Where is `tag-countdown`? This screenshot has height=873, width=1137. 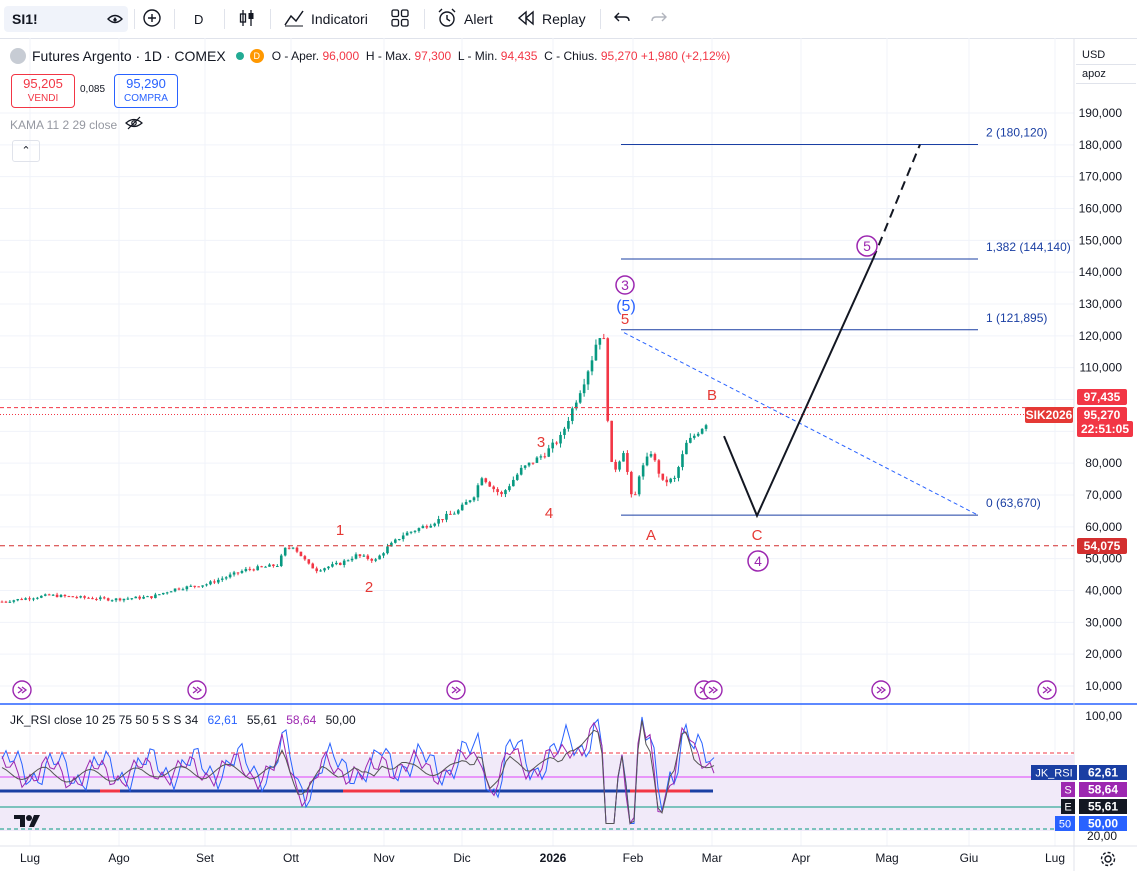 tag-countdown is located at coordinates (1105, 429).